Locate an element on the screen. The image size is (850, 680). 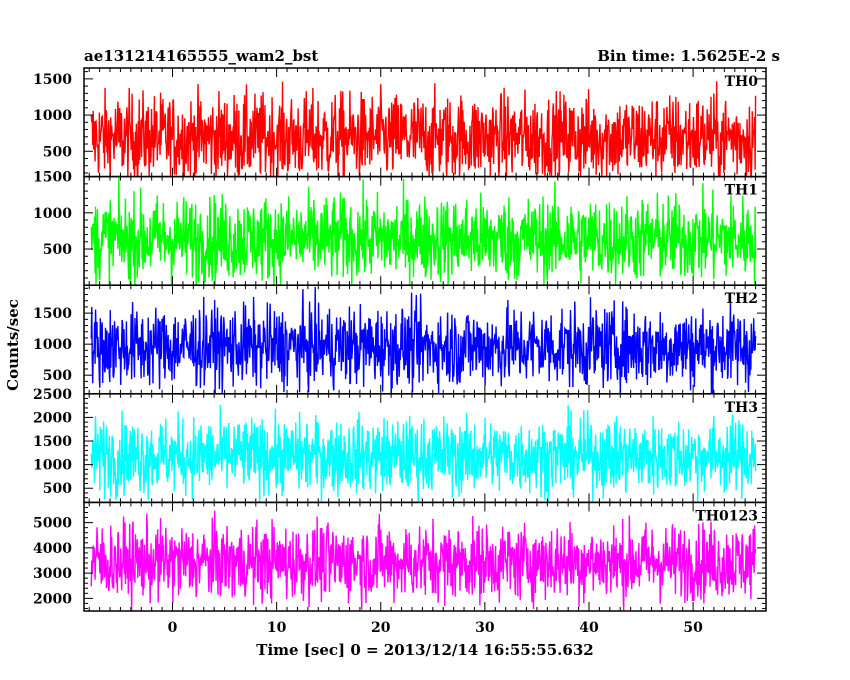
panel-frame is located at coordinates (425, 556).